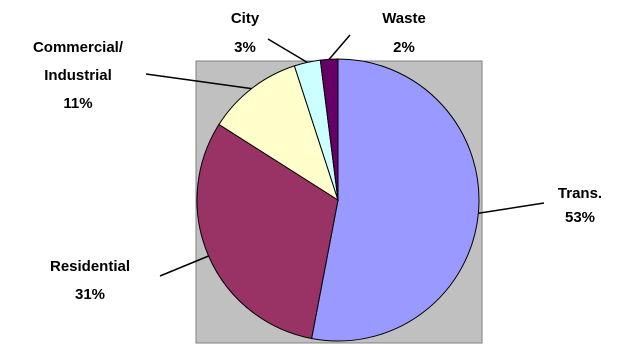 The image size is (623, 344). Describe the element at coordinates (90, 294) in the screenshot. I see `label-residential-percent: 31%` at that location.